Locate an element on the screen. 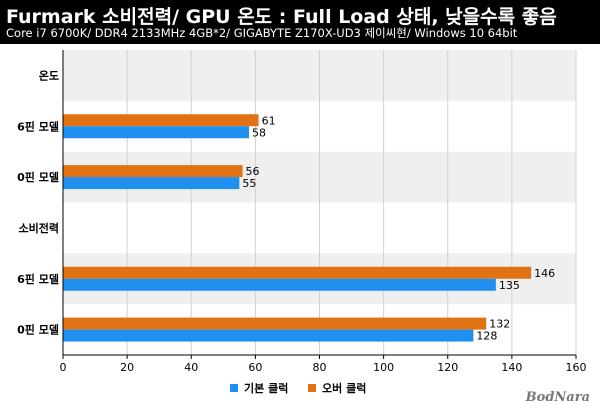 This screenshot has height=409, width=600. x-tick-label: 120 is located at coordinates (447, 367).